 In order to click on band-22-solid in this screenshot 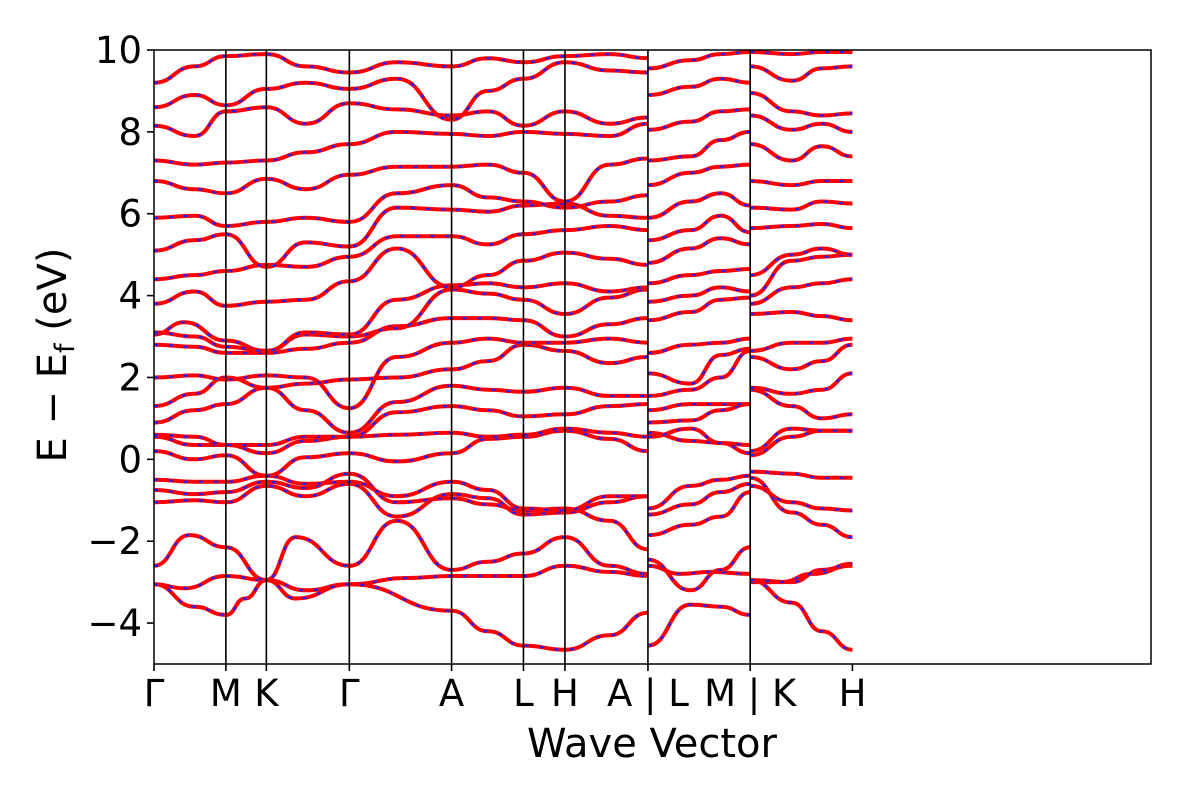, I will do `click(503, 114)`.